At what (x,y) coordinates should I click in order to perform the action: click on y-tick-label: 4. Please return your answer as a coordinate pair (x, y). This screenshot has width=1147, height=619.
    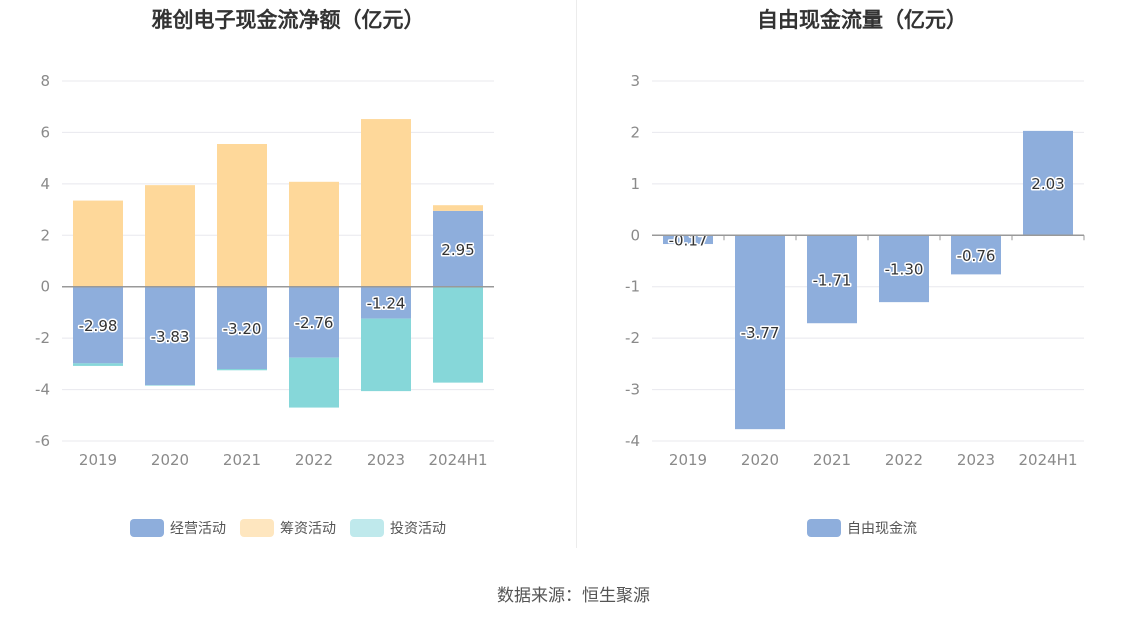
    Looking at the image, I should click on (45, 184).